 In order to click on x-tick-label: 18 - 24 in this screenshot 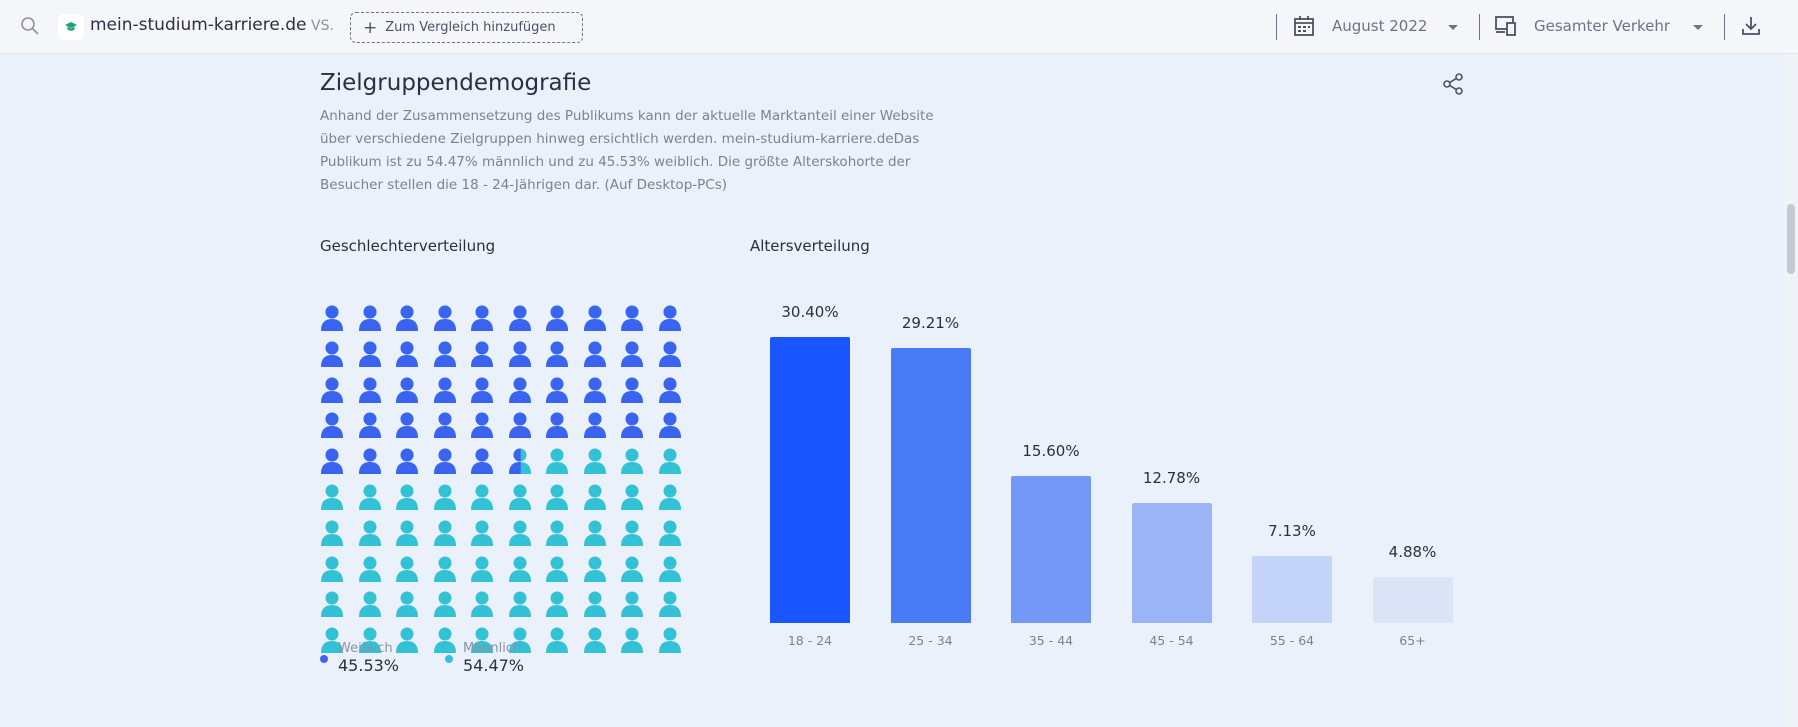, I will do `click(810, 640)`.